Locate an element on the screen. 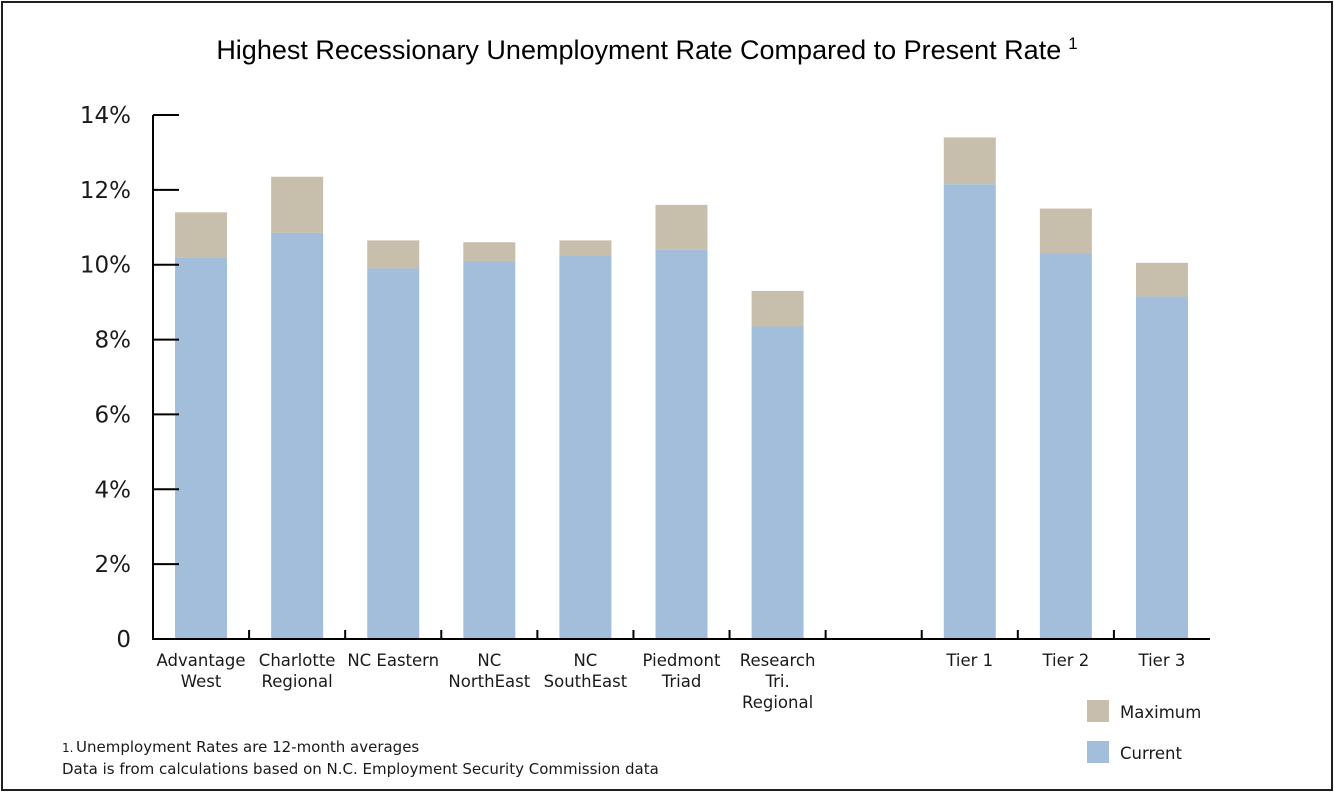 This screenshot has width=1334, height=792. x-tick-label: Tier 1 is located at coordinates (969, 660).